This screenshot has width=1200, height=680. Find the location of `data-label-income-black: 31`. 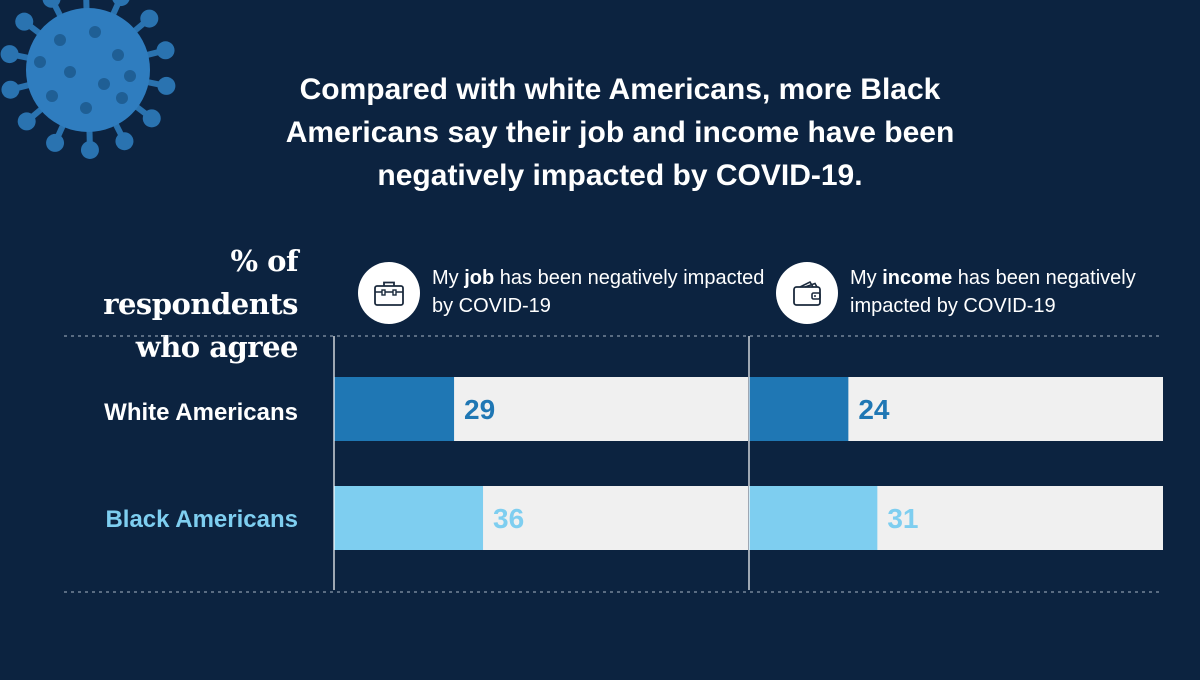

data-label-income-black: 31 is located at coordinates (902, 518).